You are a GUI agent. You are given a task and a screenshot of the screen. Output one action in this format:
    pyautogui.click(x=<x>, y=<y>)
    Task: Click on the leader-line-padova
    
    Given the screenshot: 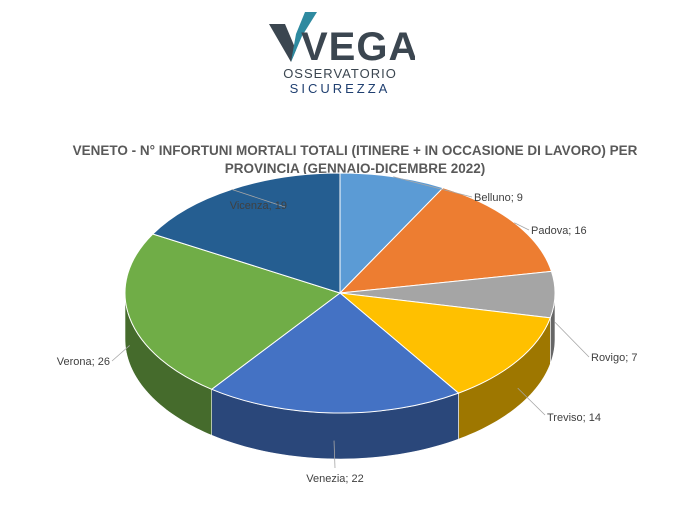 What is the action you would take?
    pyautogui.click(x=522, y=226)
    